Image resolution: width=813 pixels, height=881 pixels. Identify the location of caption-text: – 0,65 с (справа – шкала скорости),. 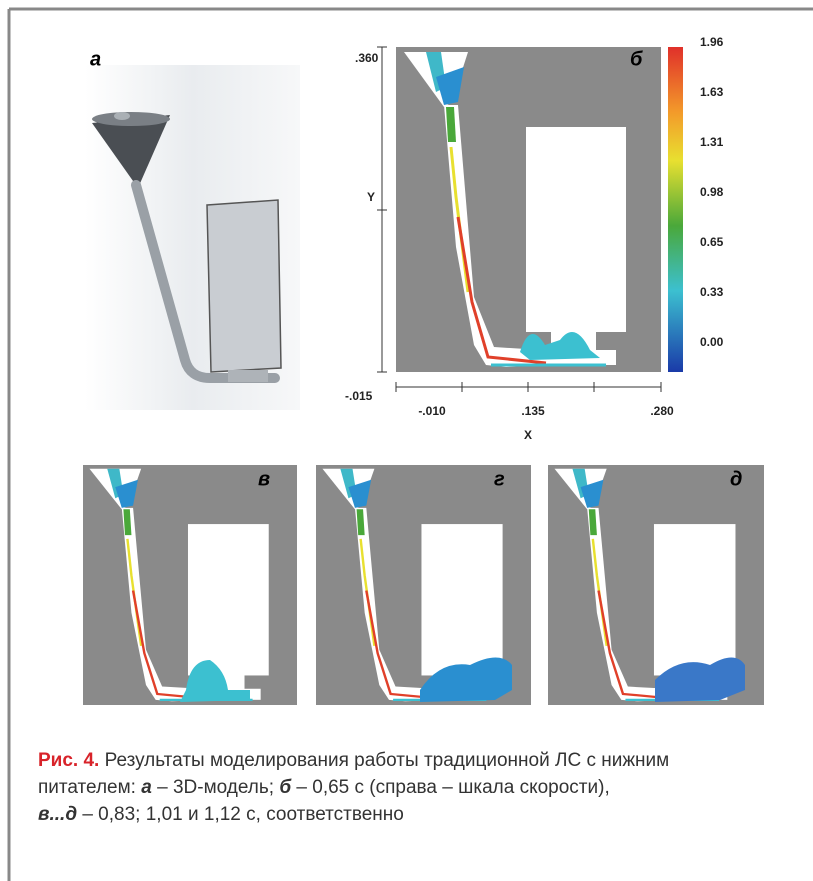
(450, 787).